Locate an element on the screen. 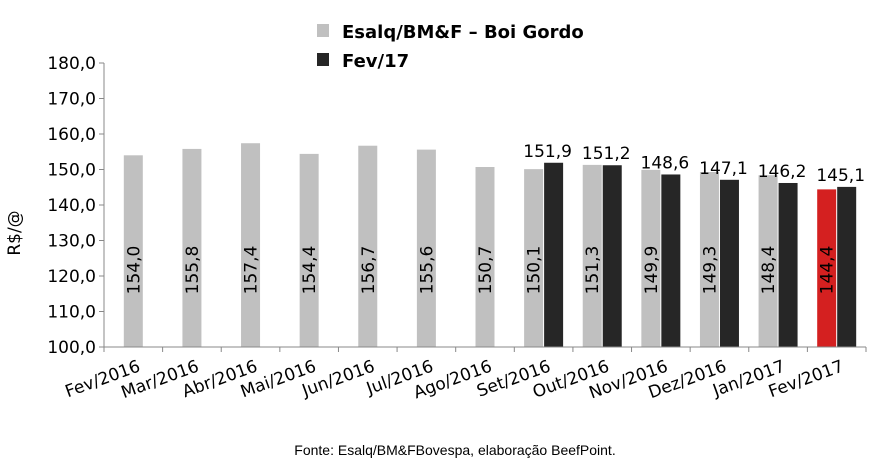 This screenshot has width=879, height=464. data-label-fev17: 151,9 is located at coordinates (547, 152).